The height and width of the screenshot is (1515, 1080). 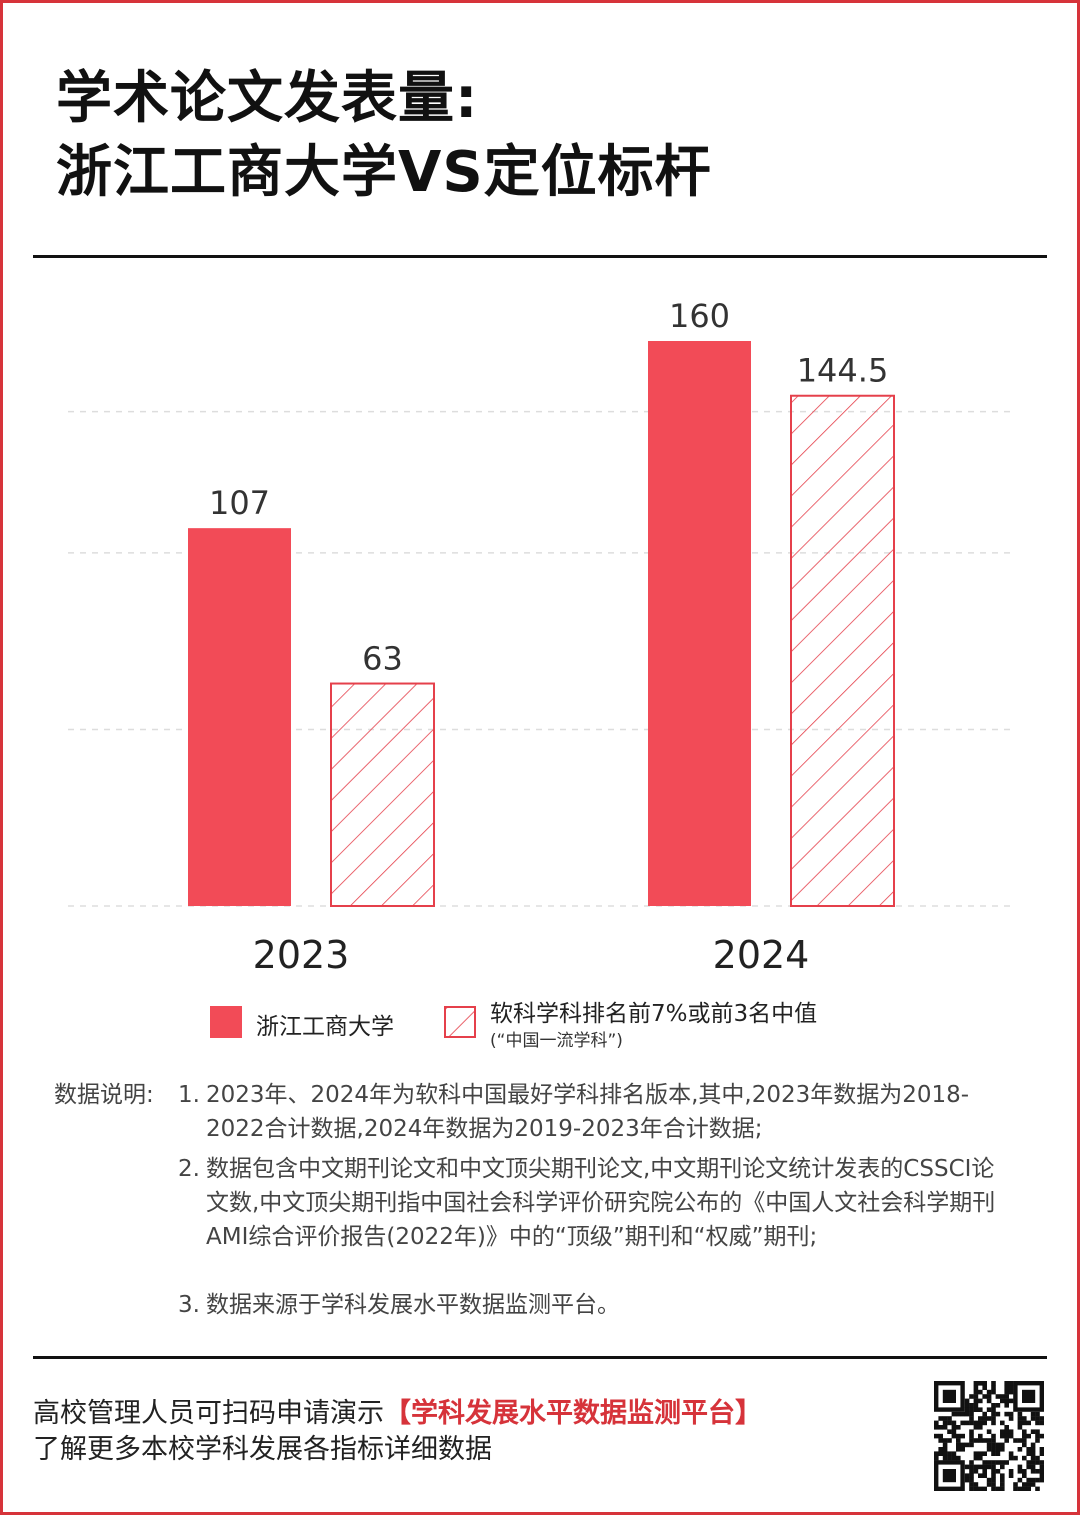 What do you see at coordinates (189, 1305) in the screenshot?
I see `note-number: 3.` at bounding box center [189, 1305].